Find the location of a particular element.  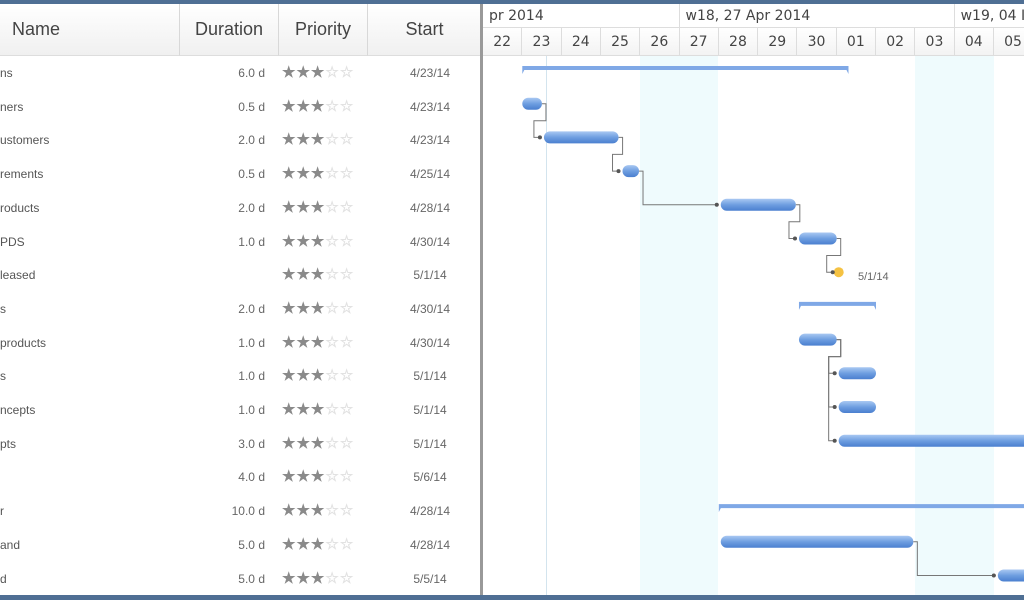

column-header-duration: Duration is located at coordinates (229, 30).